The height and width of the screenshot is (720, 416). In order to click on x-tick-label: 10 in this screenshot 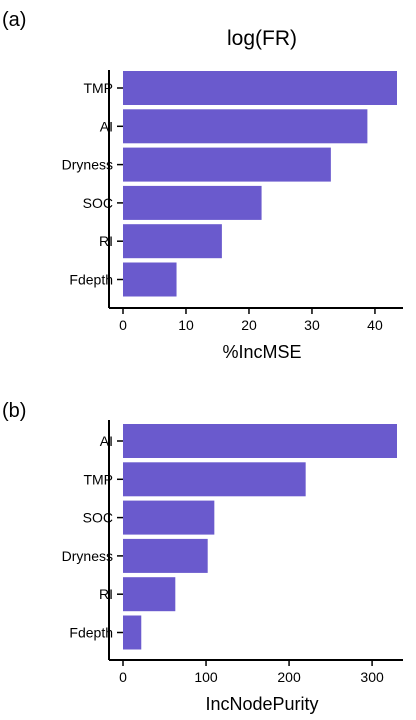, I will do `click(186, 325)`.